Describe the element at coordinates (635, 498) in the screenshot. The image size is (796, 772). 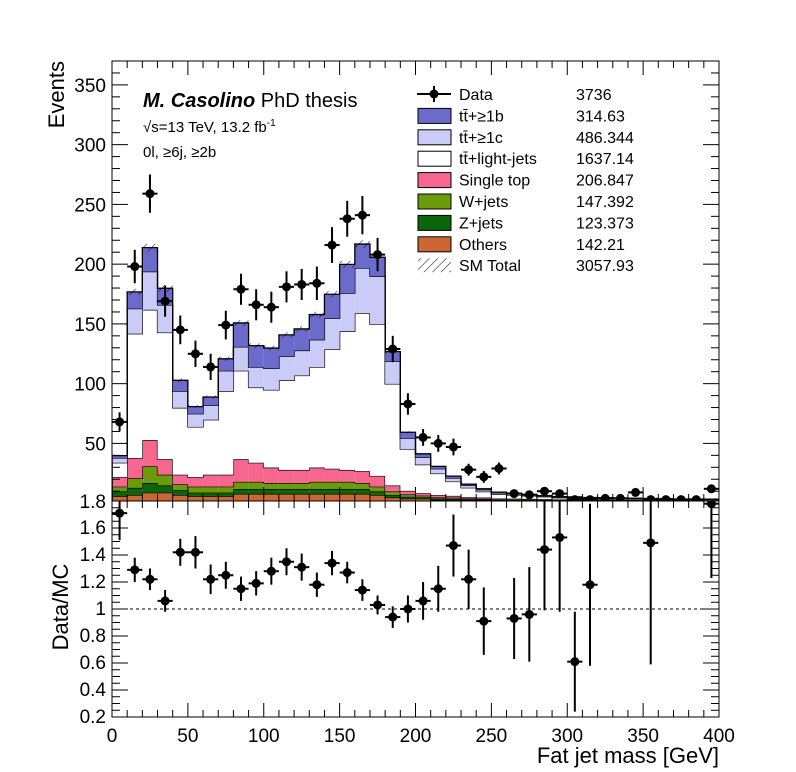
I see `sm-total-band-b34` at that location.